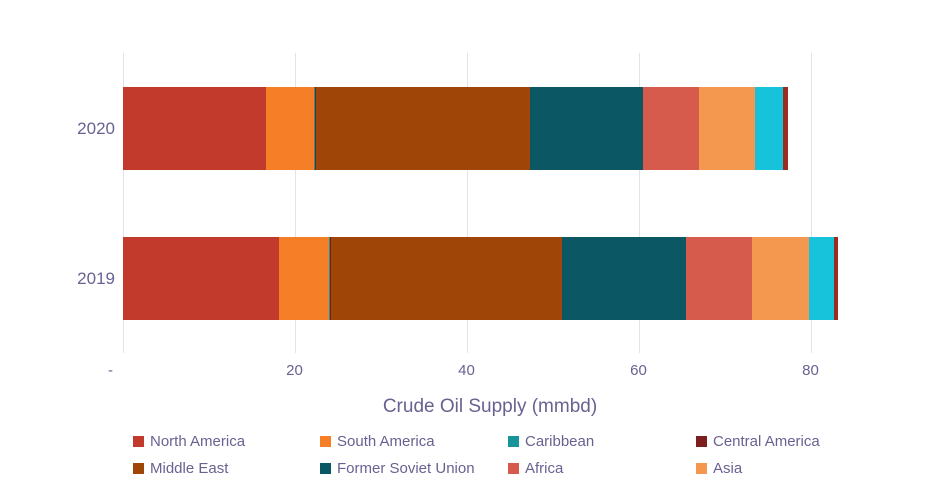 The width and height of the screenshot is (925, 486). I want to click on bar-segment-former-soviet-union-2019, so click(623, 278).